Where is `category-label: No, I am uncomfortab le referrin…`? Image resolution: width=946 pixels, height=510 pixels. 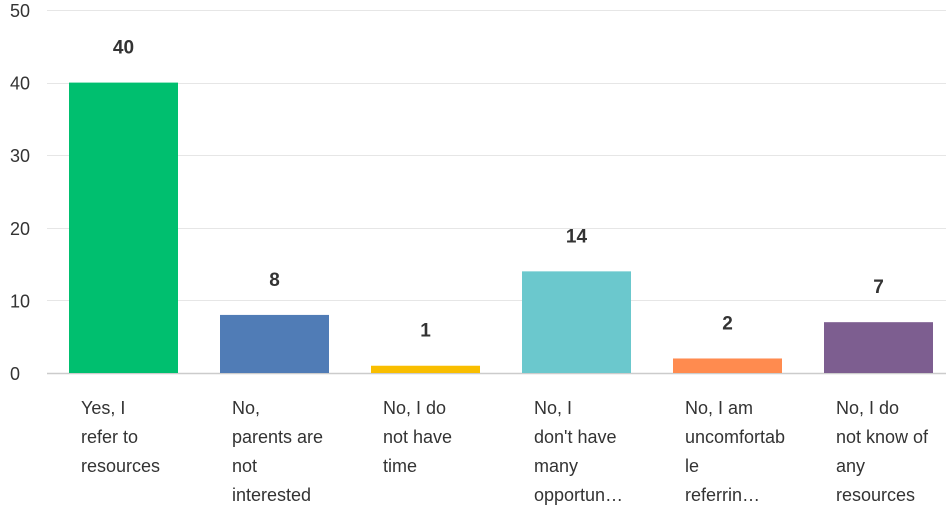 category-label: No, I am uncomfortab le referrin… is located at coordinates (735, 451).